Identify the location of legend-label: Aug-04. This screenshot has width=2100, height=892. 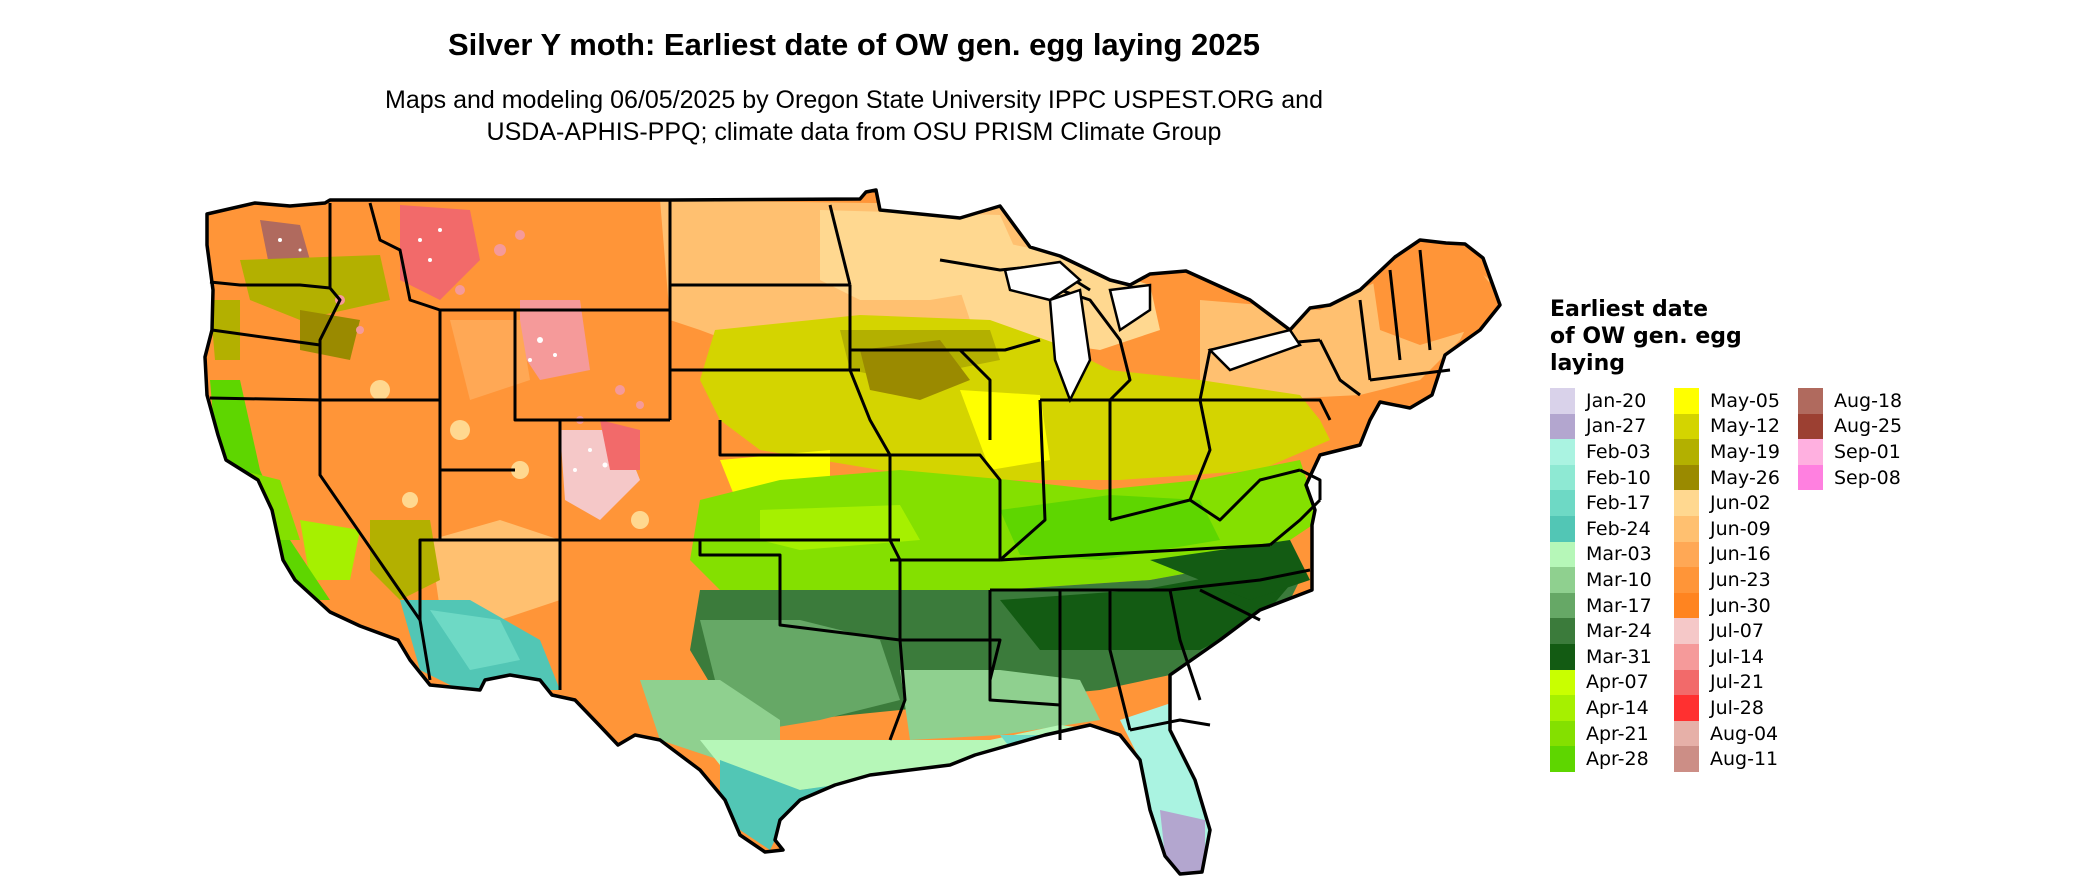
(1744, 733).